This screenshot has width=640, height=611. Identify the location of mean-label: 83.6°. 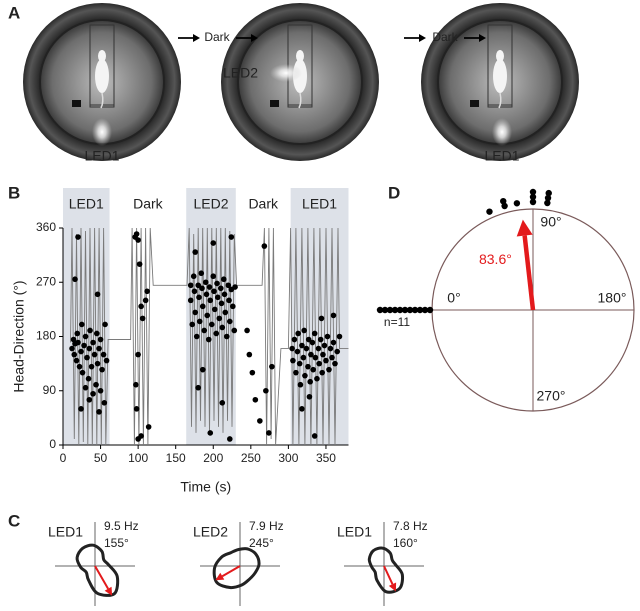
(495, 259).